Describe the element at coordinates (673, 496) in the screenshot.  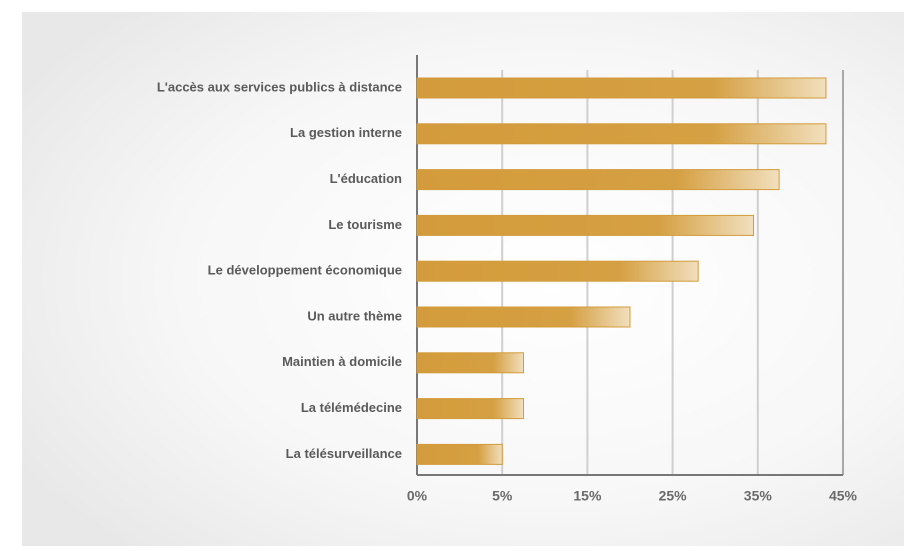
I see `x-tick-label: 25%` at that location.